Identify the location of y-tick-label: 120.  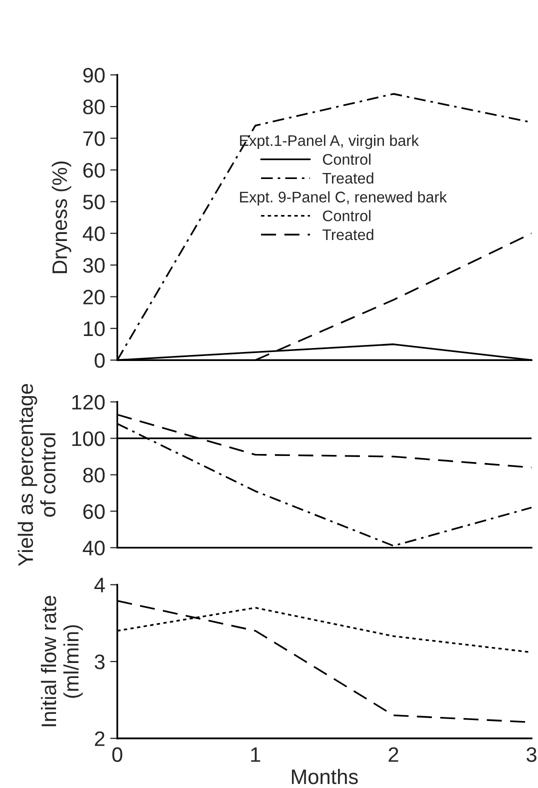
(88, 402).